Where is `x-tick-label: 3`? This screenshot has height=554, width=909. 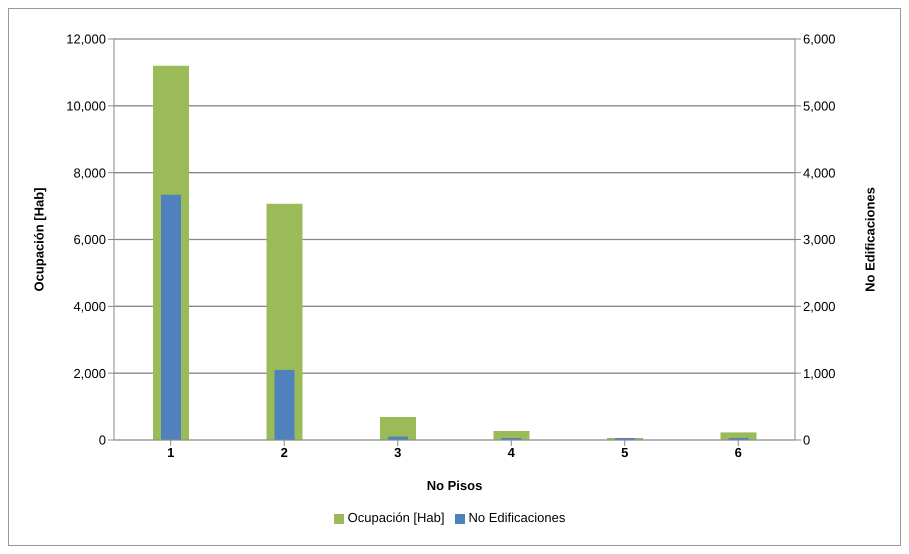
x-tick-label: 3 is located at coordinates (398, 452).